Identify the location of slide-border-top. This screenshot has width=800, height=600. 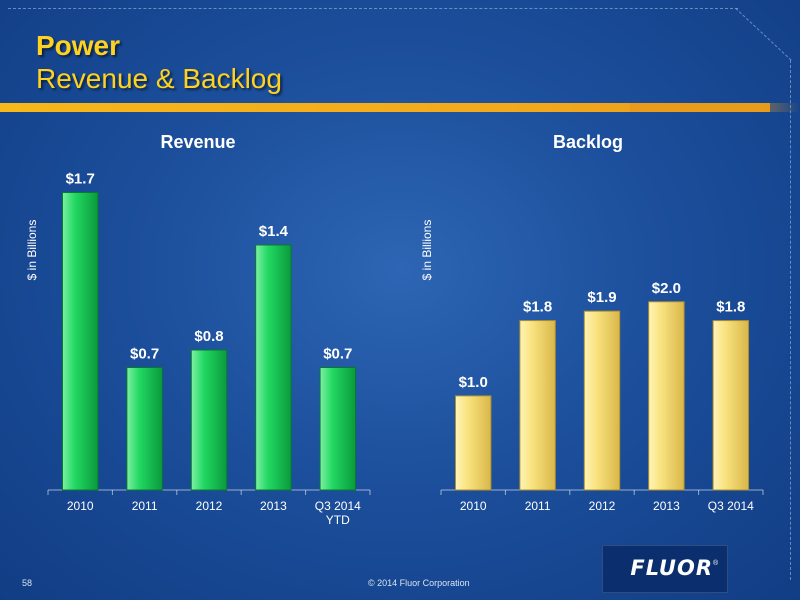
(373, 8).